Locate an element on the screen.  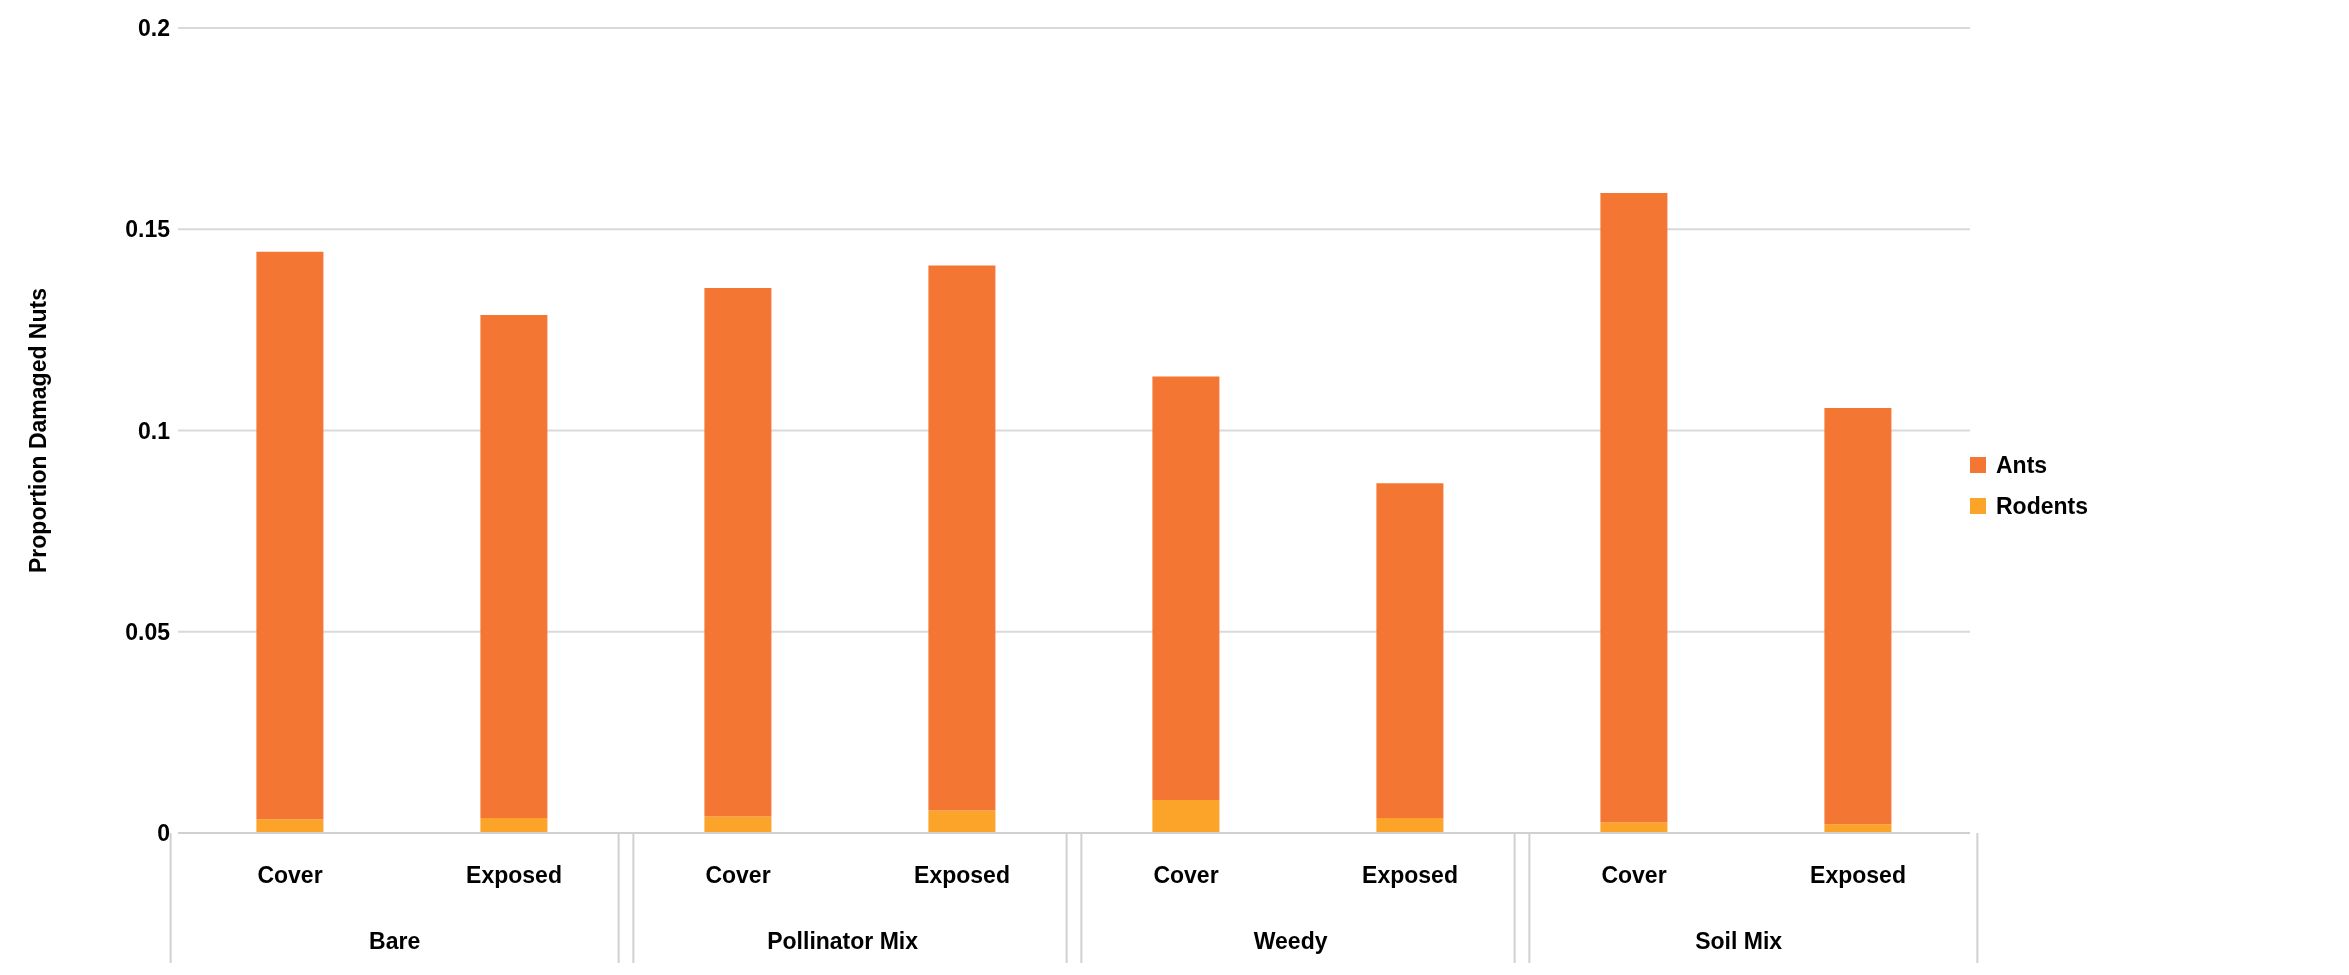
y-tick-label: 0.1 is located at coordinates (154, 430).